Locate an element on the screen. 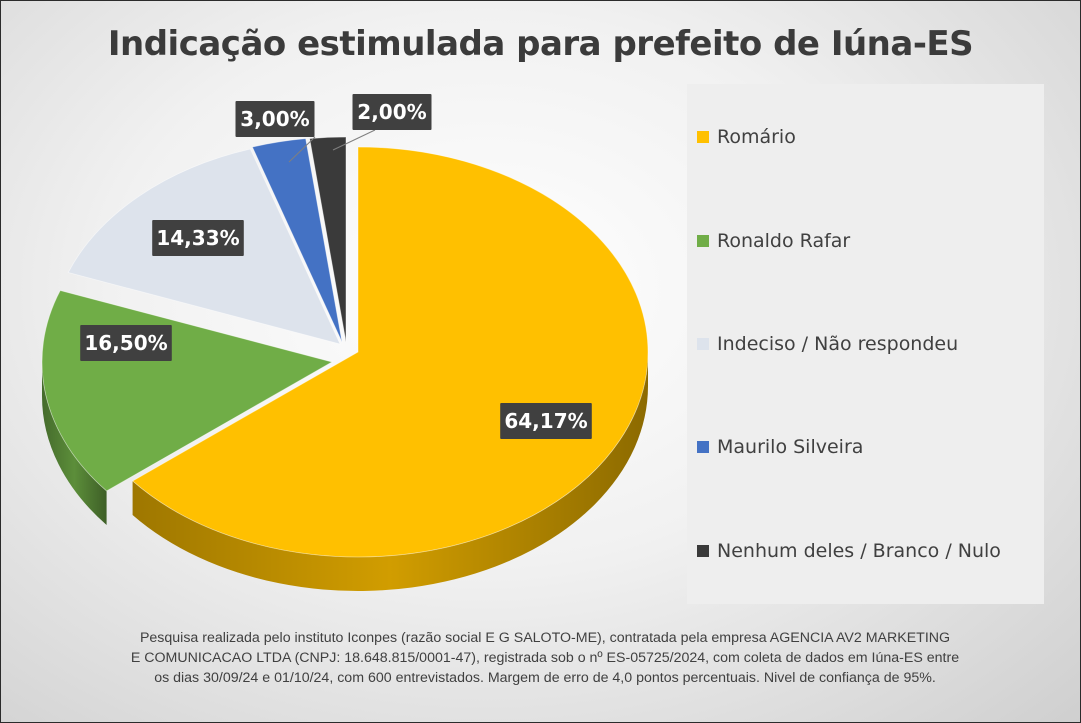  data-label-indeciso-nao-respondeu: 14,33% is located at coordinates (198, 238).